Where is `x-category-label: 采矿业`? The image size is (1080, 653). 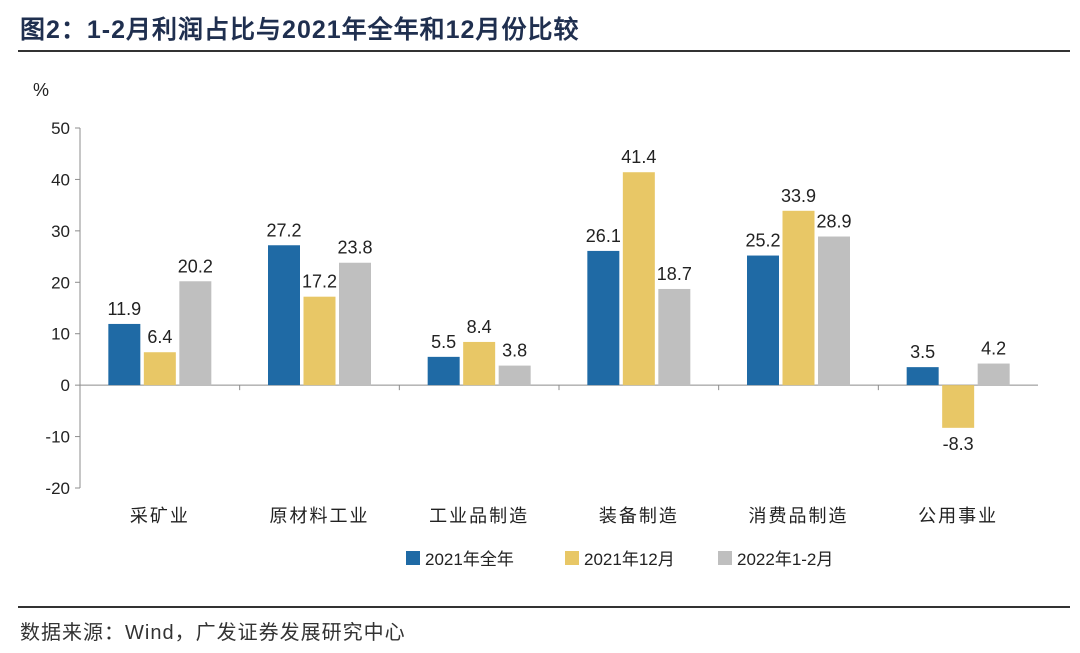
x-category-label: 采矿业 is located at coordinates (160, 516).